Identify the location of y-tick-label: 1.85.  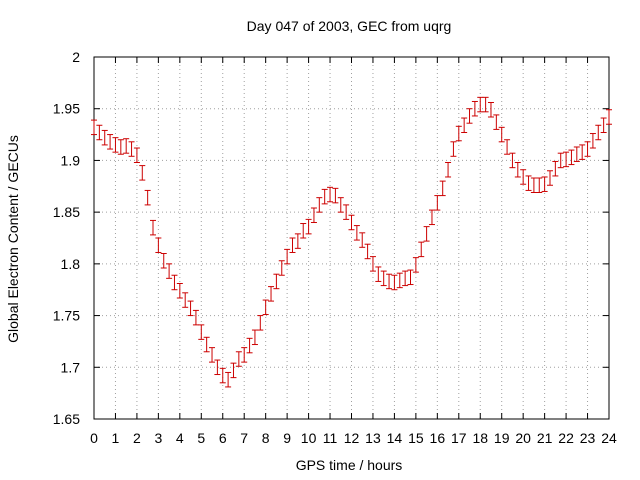
(66, 212).